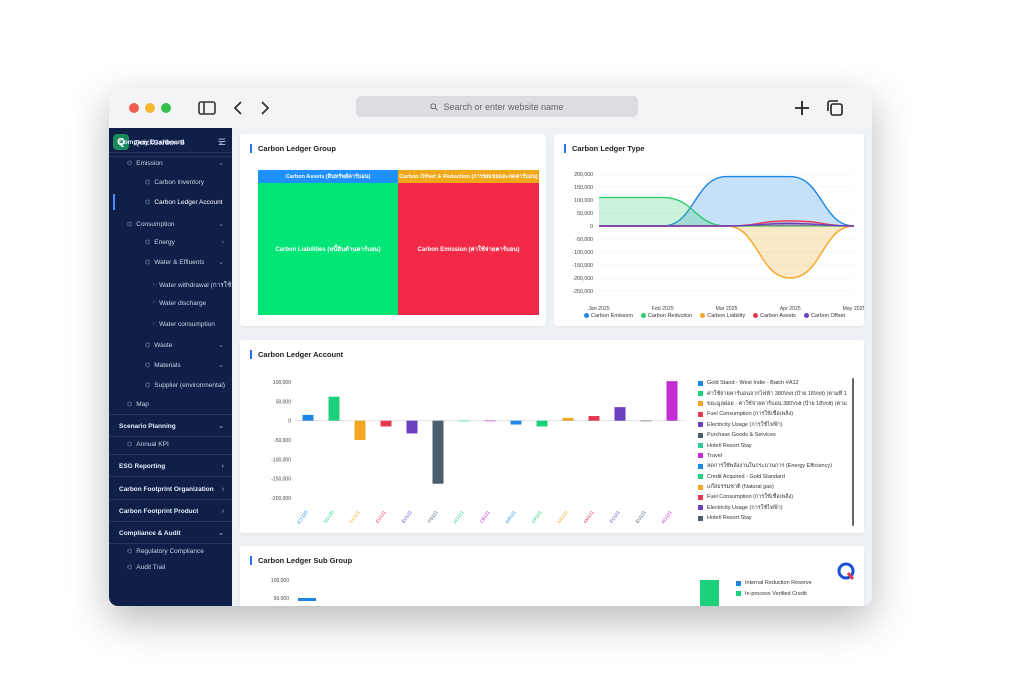 Image resolution: width=1024 pixels, height=683 pixels. I want to click on ledger-account-title: Carbon Ledger Account, so click(296, 354).